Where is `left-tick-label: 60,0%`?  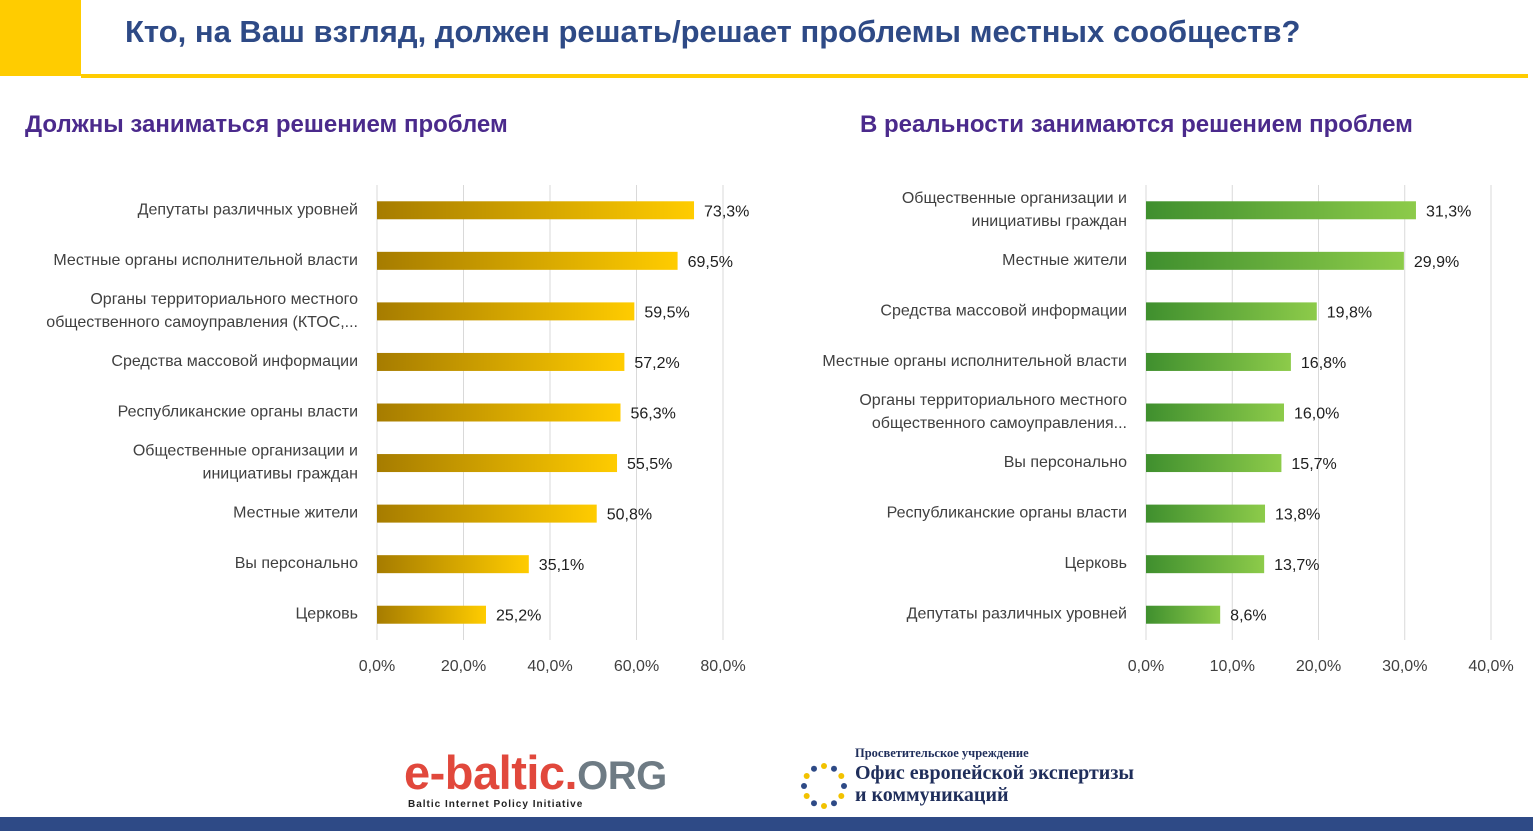
left-tick-label: 60,0% is located at coordinates (636, 666).